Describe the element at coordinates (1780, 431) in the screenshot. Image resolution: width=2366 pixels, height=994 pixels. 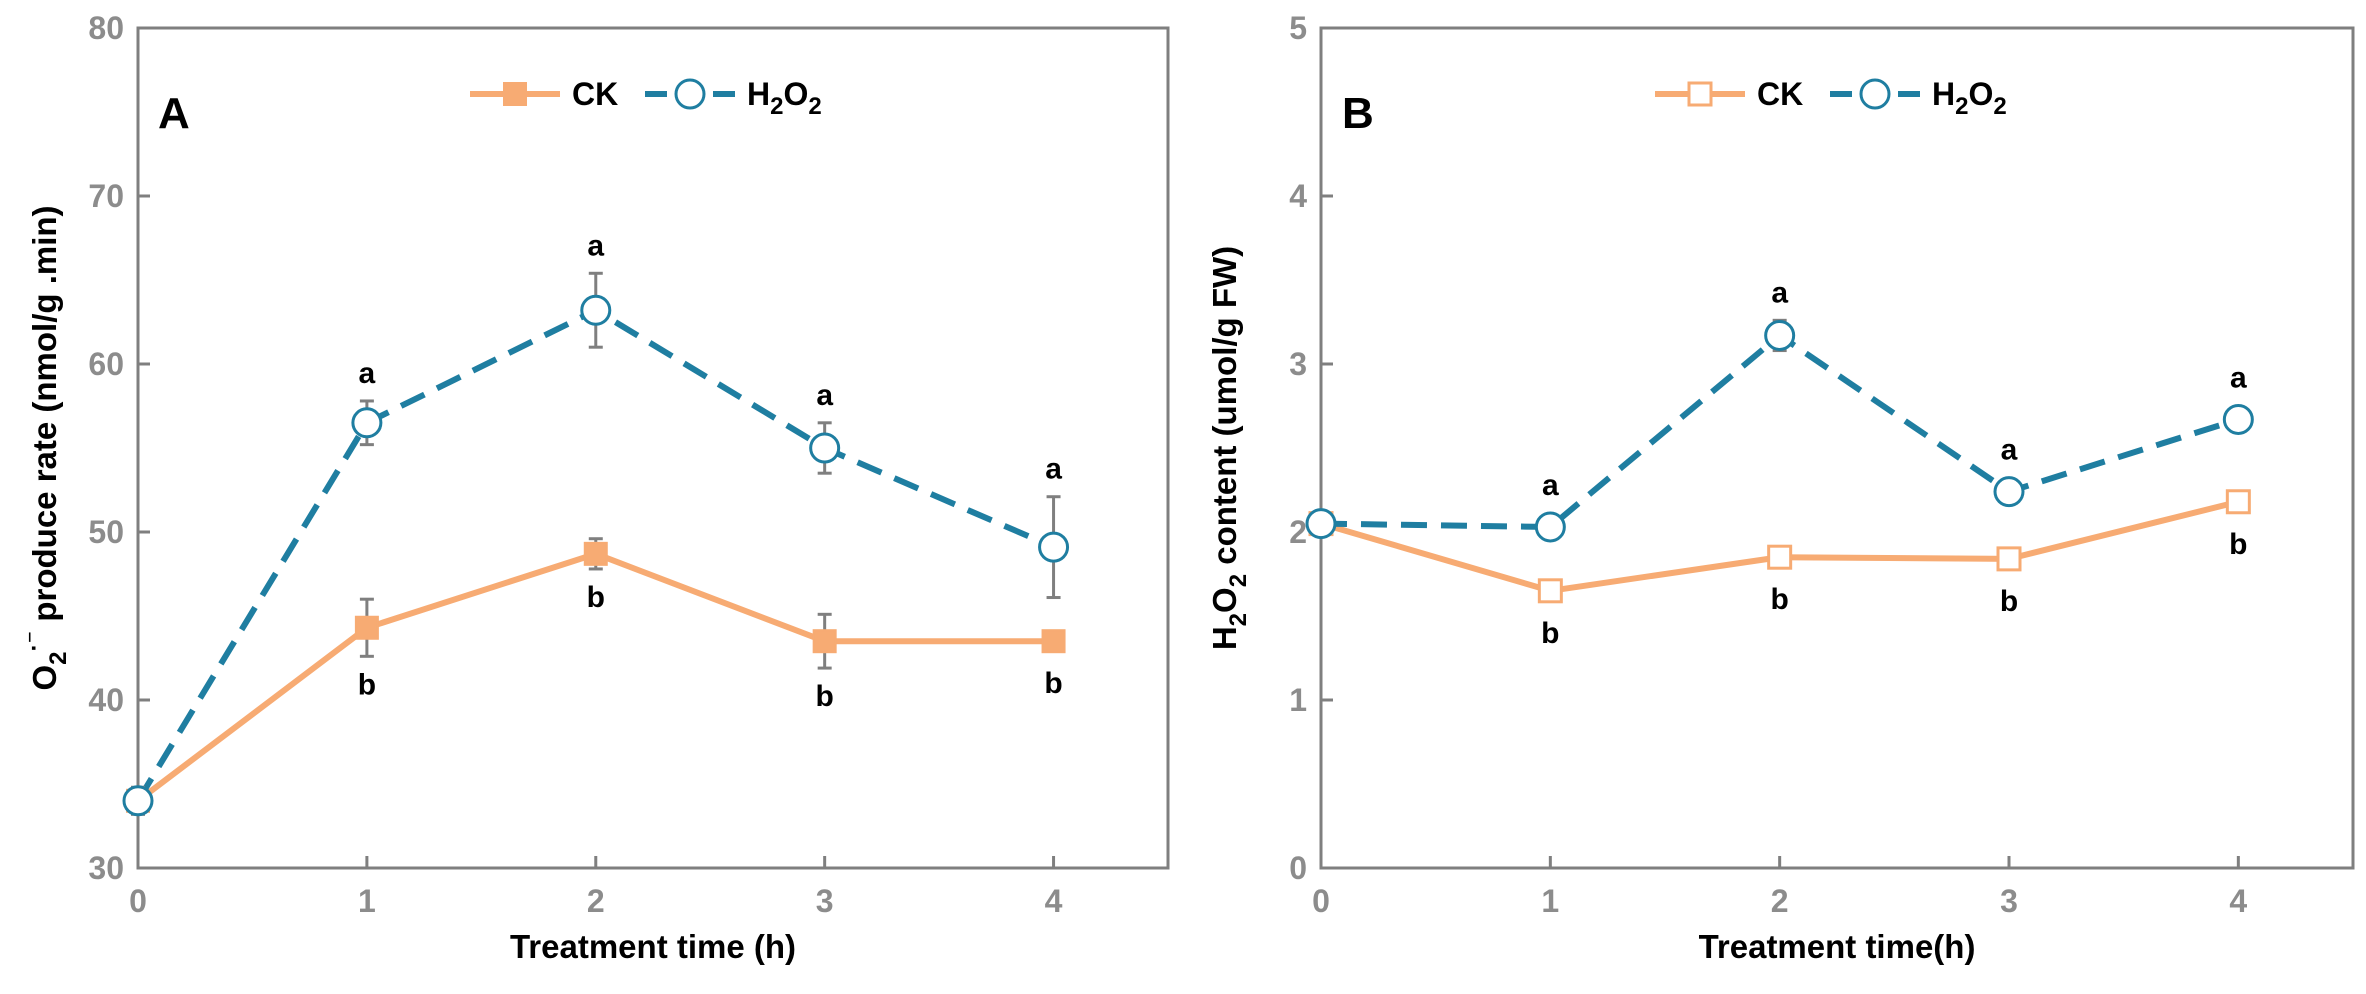
I see `series-line-h2o2` at that location.